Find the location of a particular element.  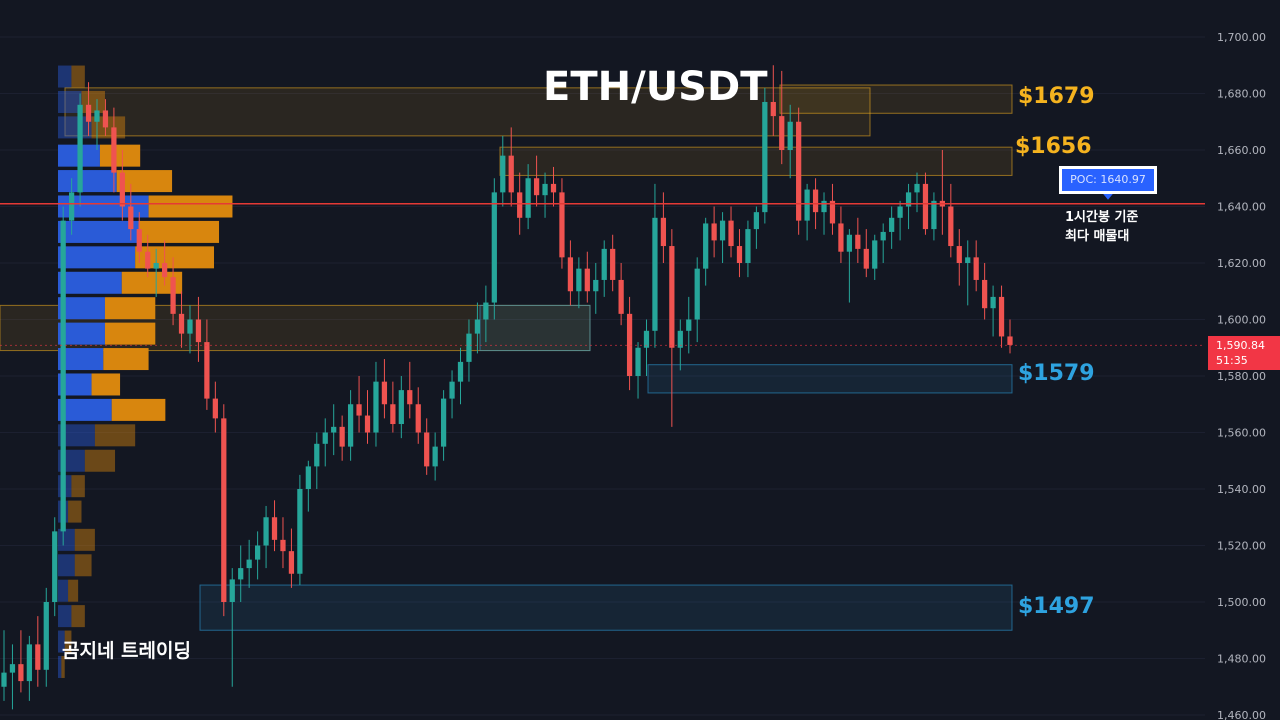

poc-note-line1: 1시간봉 기준 is located at coordinates (1102, 217).